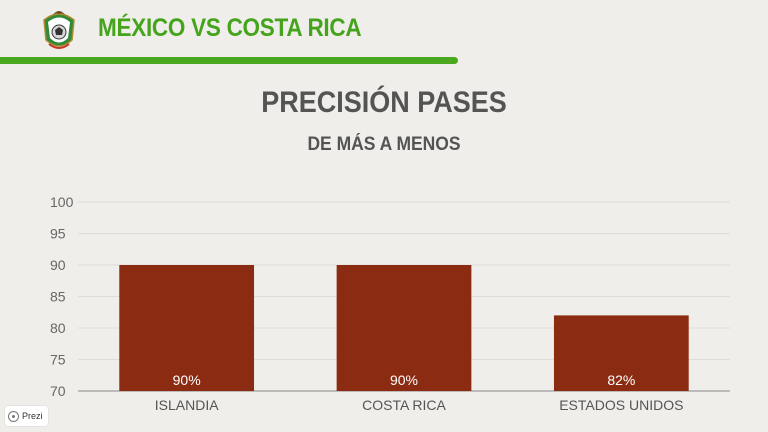  I want to click on x-category-label: ISLANDIA, so click(187, 405).